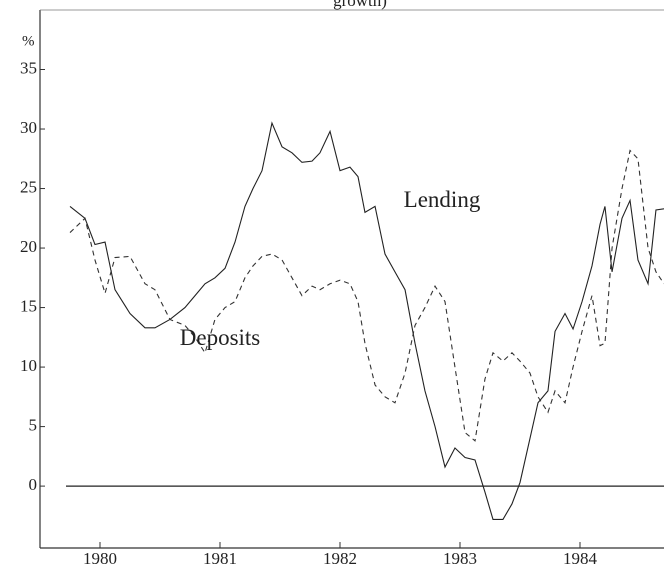 The height and width of the screenshot is (568, 664). Describe the element at coordinates (28, 127) in the screenshot. I see `y-tick-label: 30` at that location.